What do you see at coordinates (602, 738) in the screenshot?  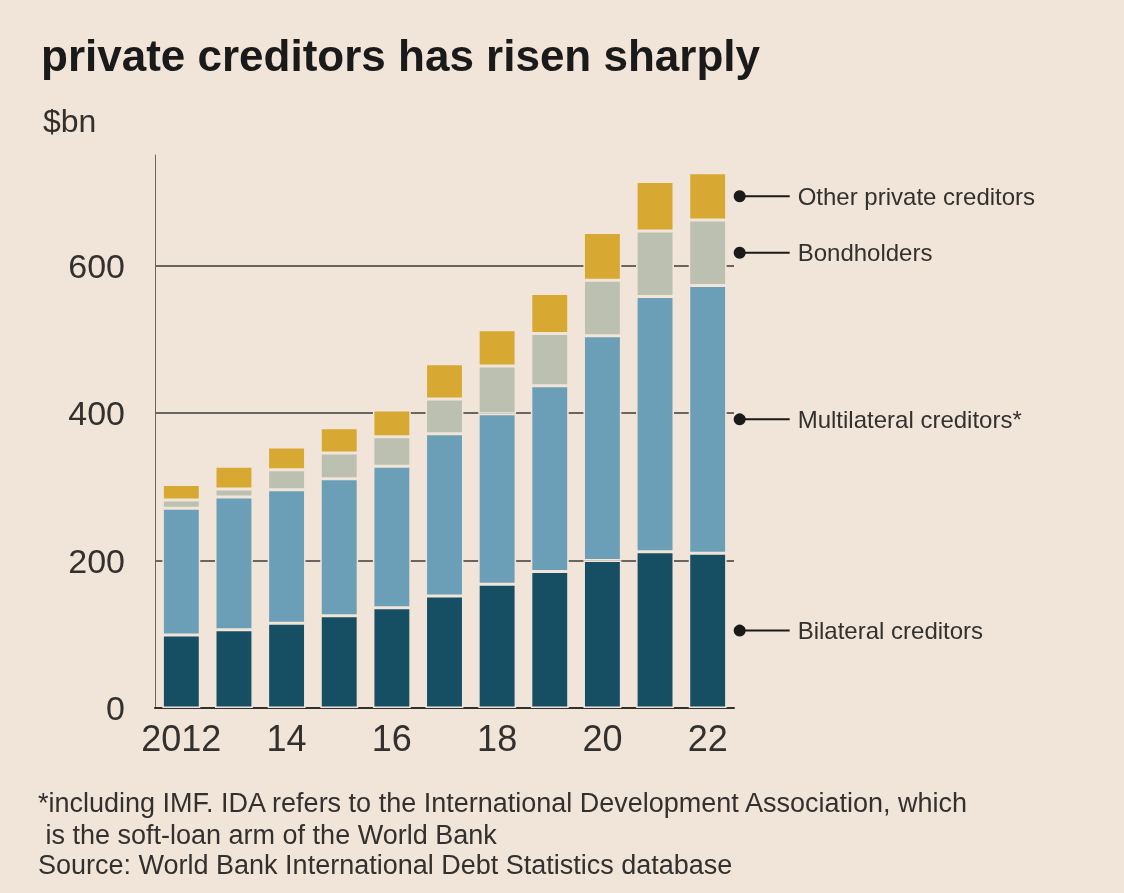 I see `x-tick-label: 20` at bounding box center [602, 738].